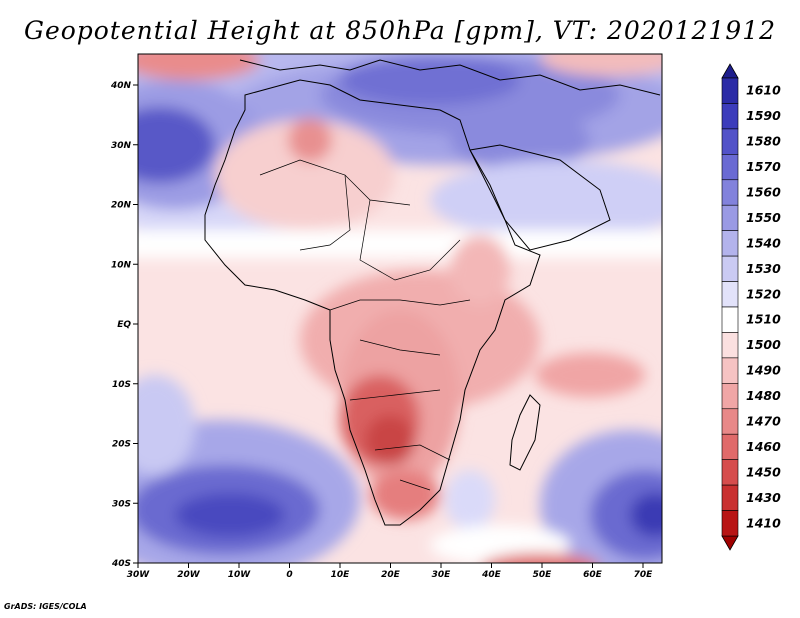 The image size is (800, 618). Describe the element at coordinates (763, 370) in the screenshot. I see `colorbar-label: 1490` at that location.